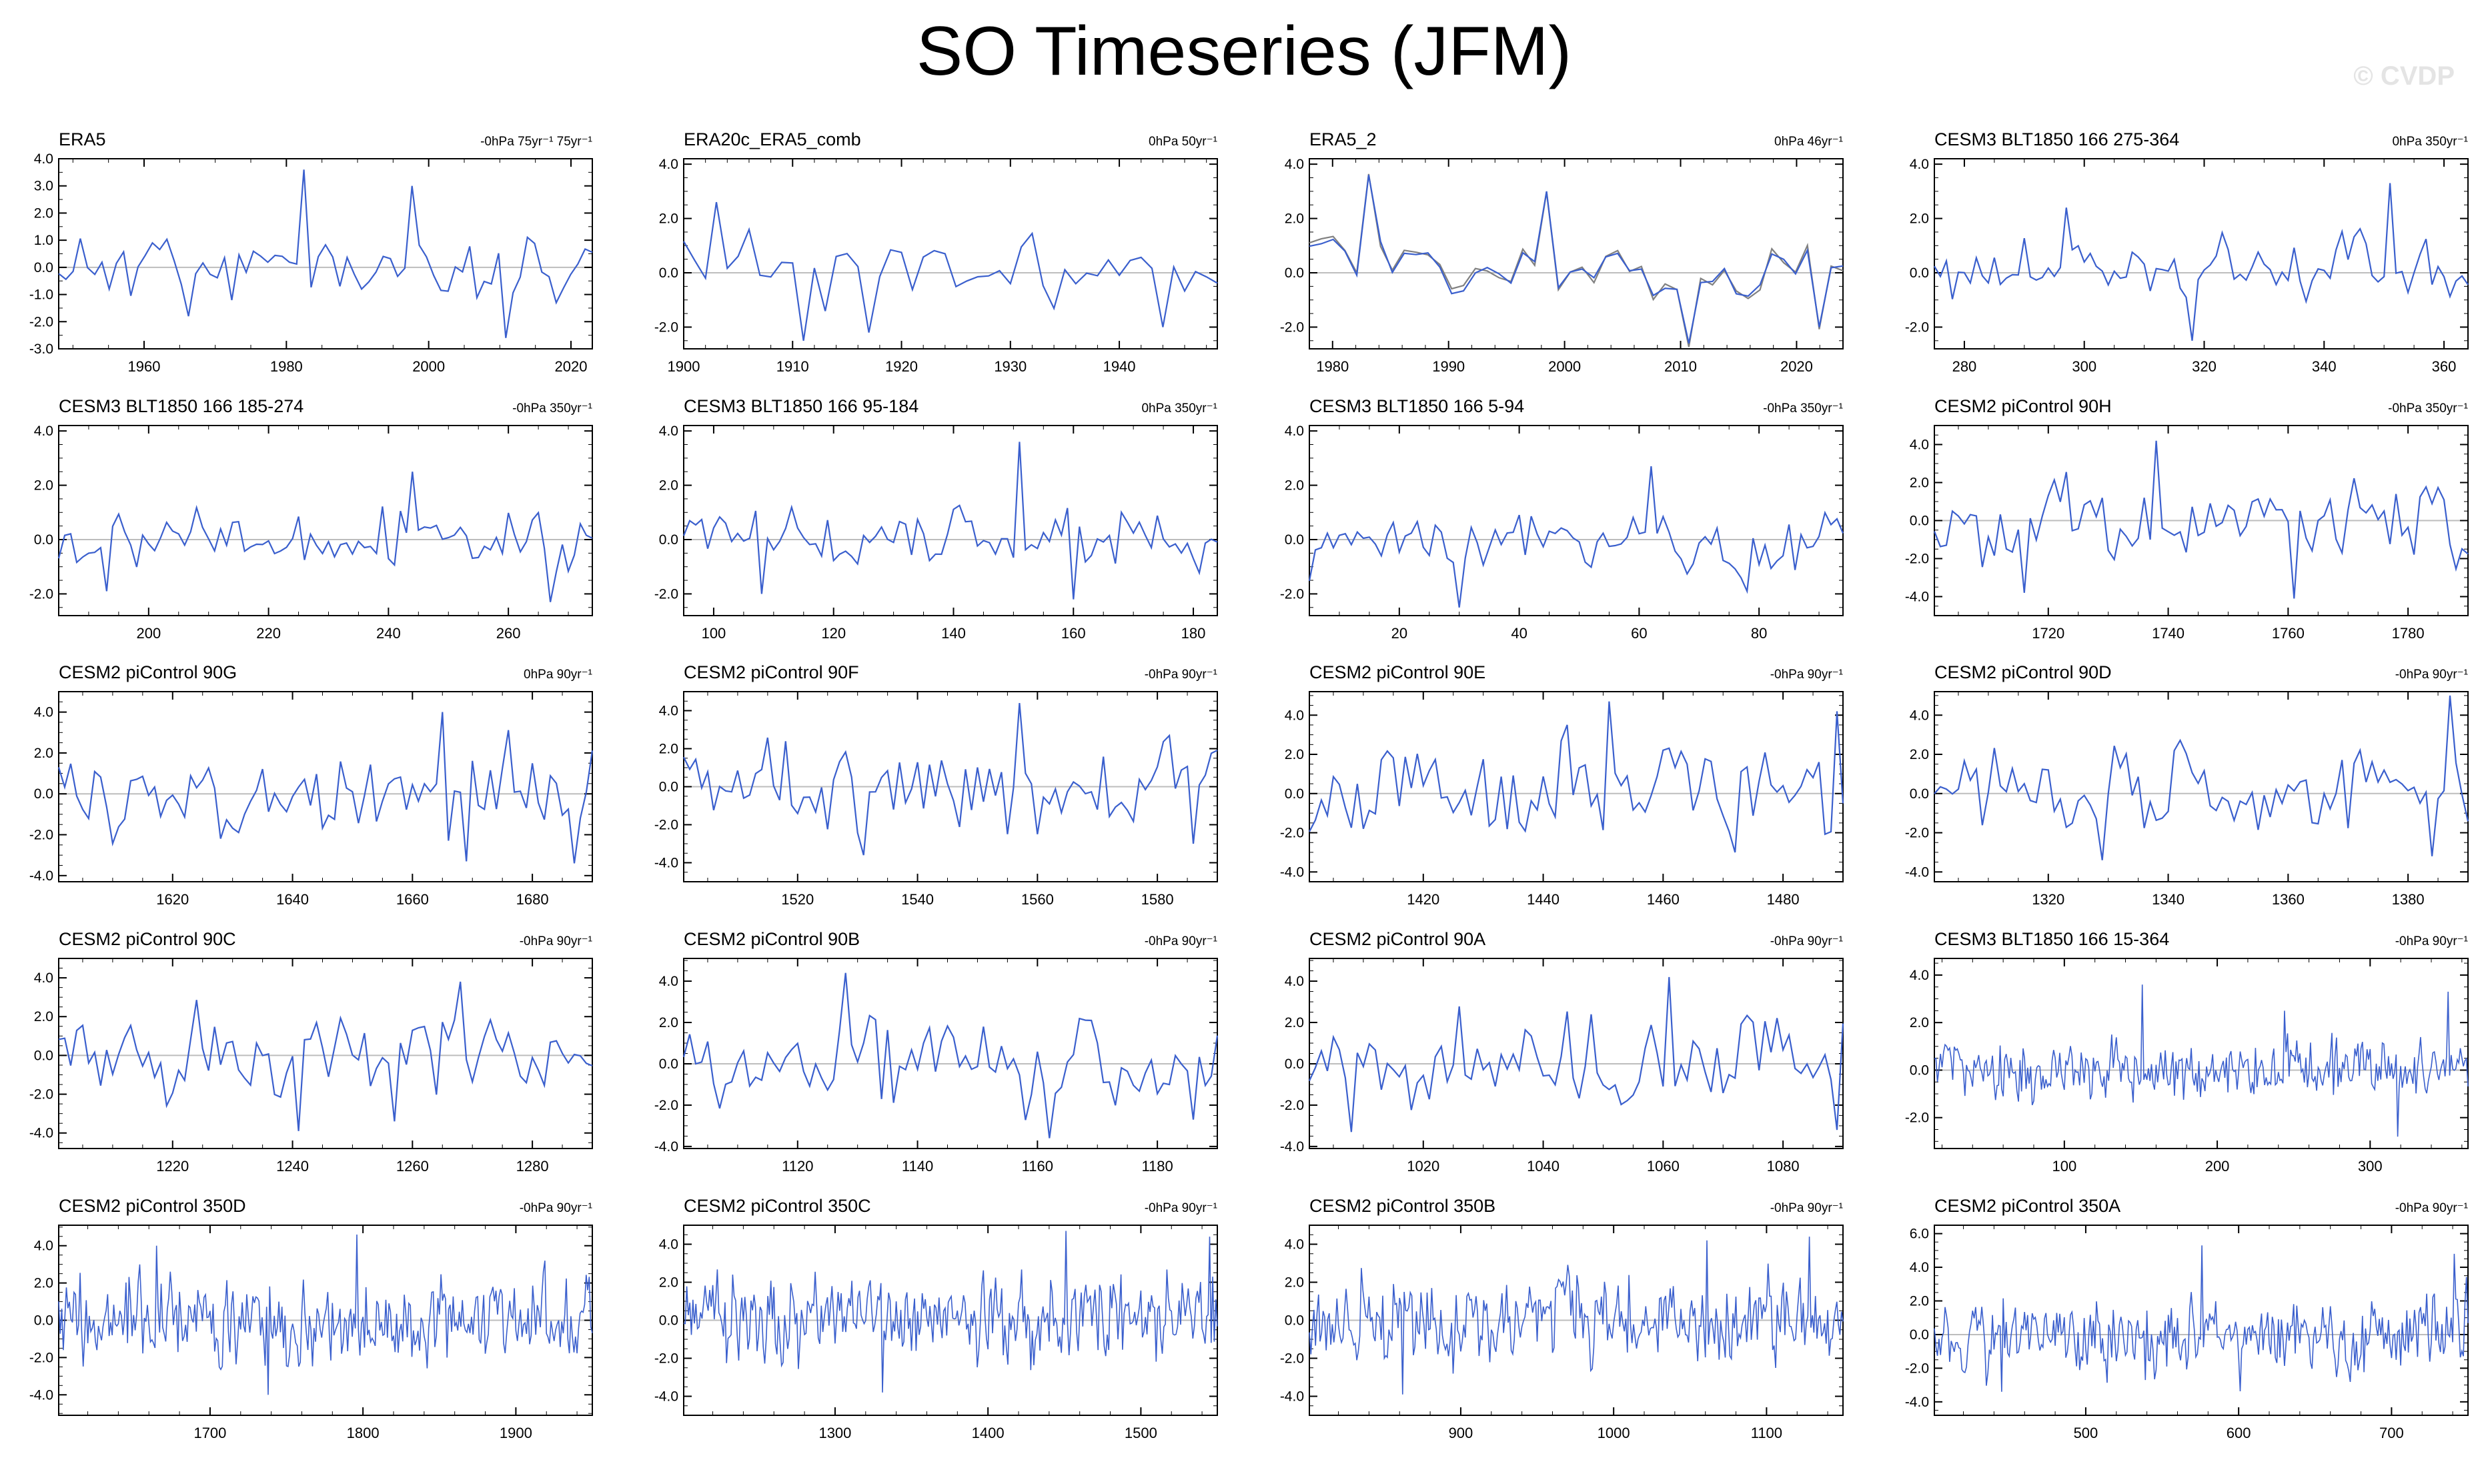  What do you see at coordinates (1664, 1166) in the screenshot?
I see `x-tick-label: 1060` at bounding box center [1664, 1166].